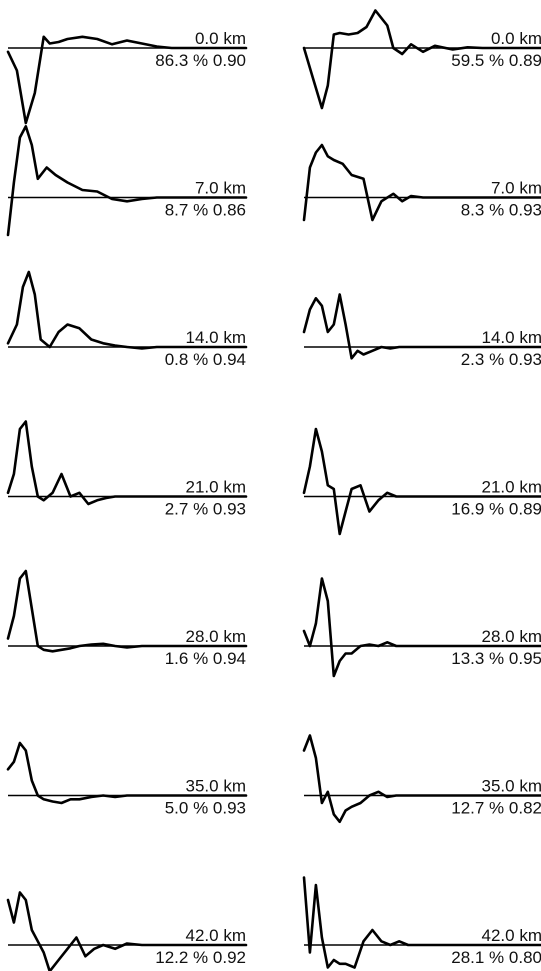  Describe the element at coordinates (496, 808) in the screenshot. I see `stats-label: 12.7 % 0.82` at that location.